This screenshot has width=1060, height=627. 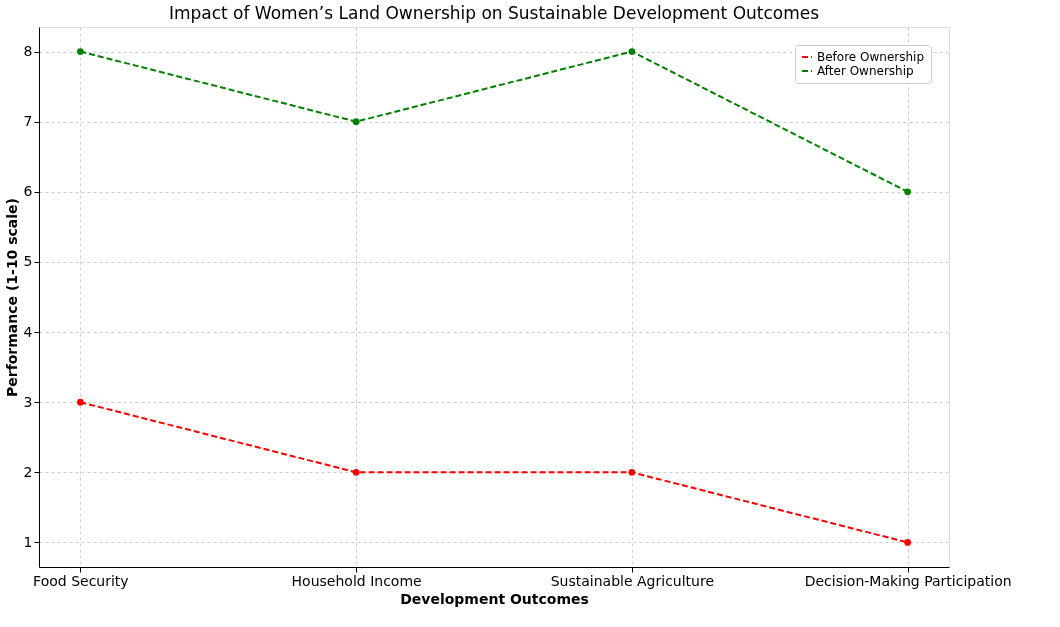 I want to click on x-tick-label: Household Income, so click(x=356, y=580).